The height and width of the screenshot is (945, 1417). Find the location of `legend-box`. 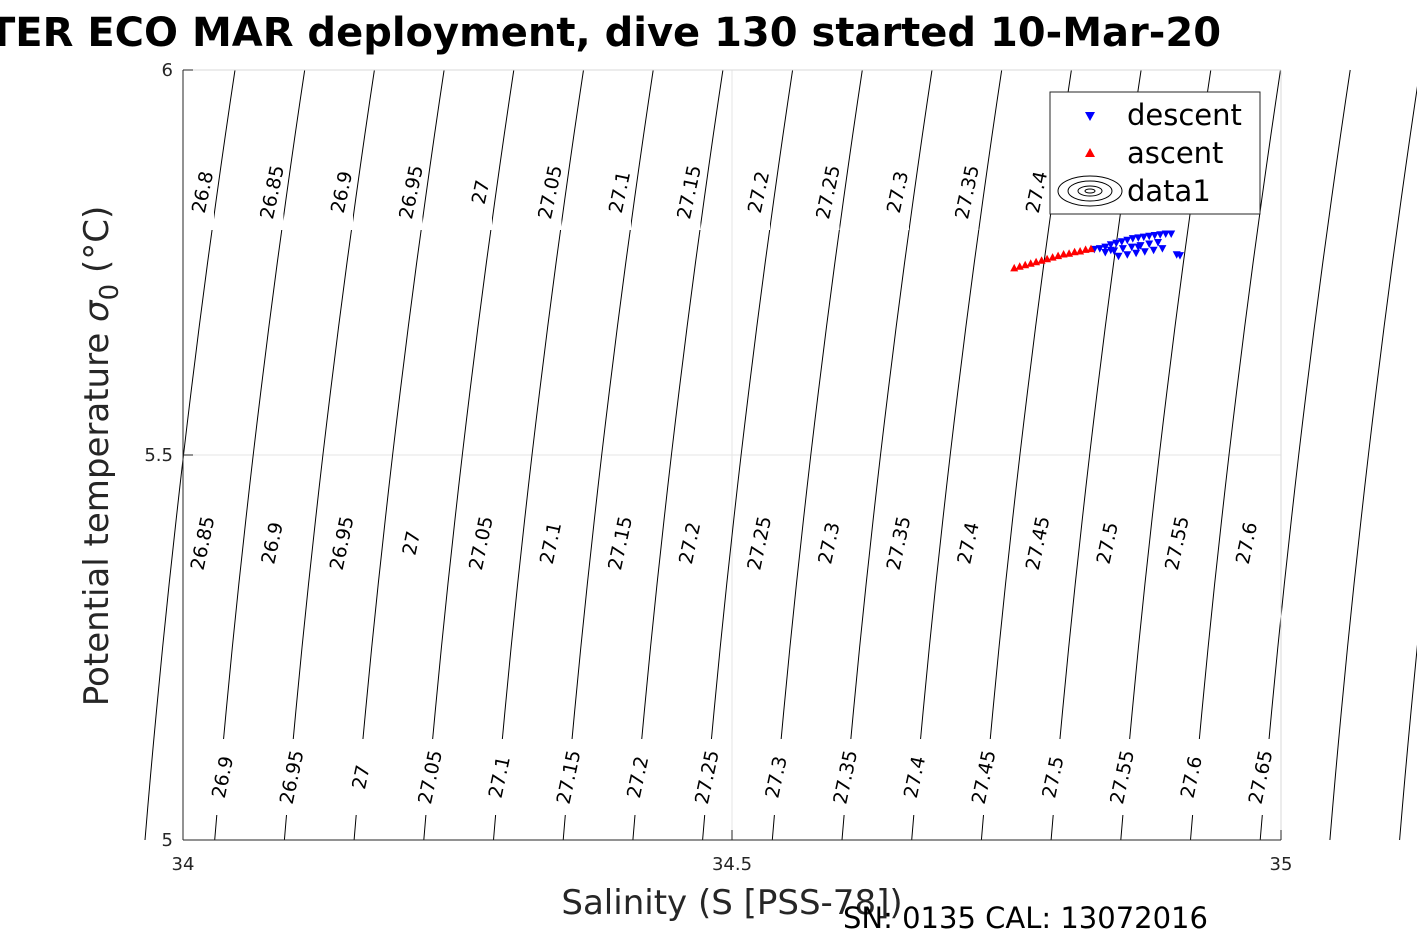

legend-box is located at coordinates (1155, 153).